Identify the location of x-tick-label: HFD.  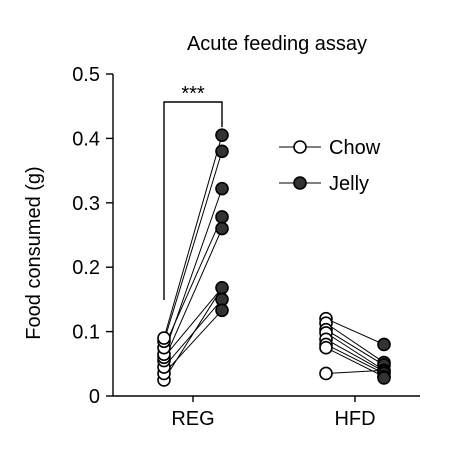
(354, 419).